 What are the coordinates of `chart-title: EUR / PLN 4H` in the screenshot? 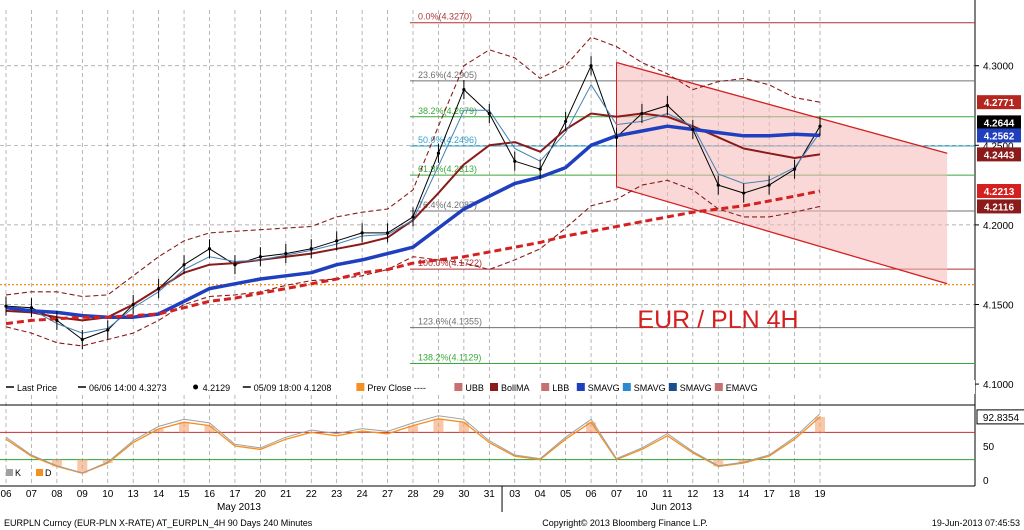 It's located at (717, 320).